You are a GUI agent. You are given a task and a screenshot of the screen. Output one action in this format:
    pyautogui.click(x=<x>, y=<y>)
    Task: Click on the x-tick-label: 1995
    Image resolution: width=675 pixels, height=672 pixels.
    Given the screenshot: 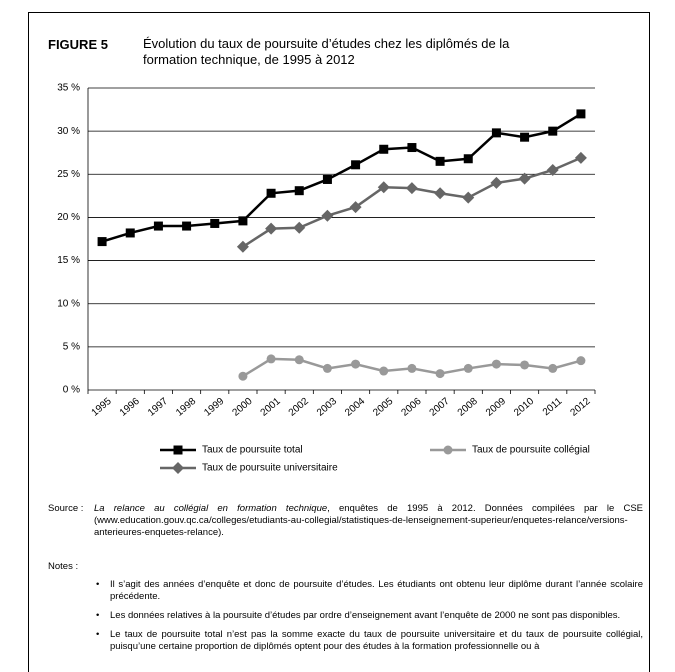 What is the action you would take?
    pyautogui.click(x=102, y=407)
    